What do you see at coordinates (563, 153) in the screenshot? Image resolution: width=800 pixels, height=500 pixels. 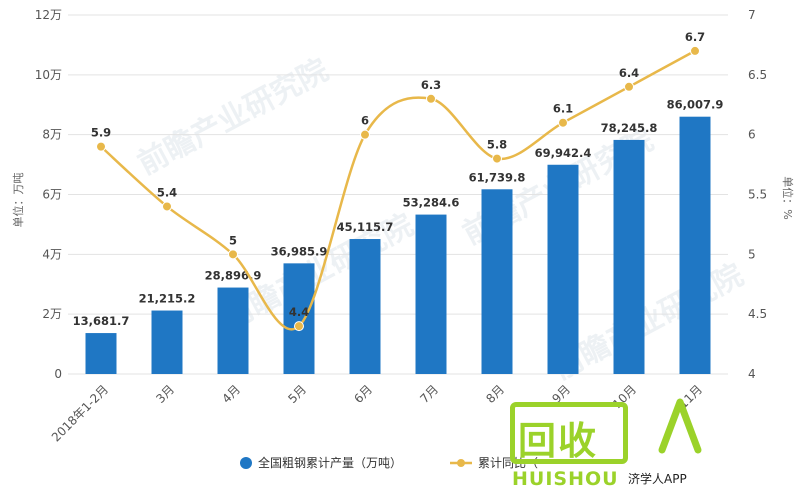 I see `bar-value-label: 69,942.4` at bounding box center [563, 153].